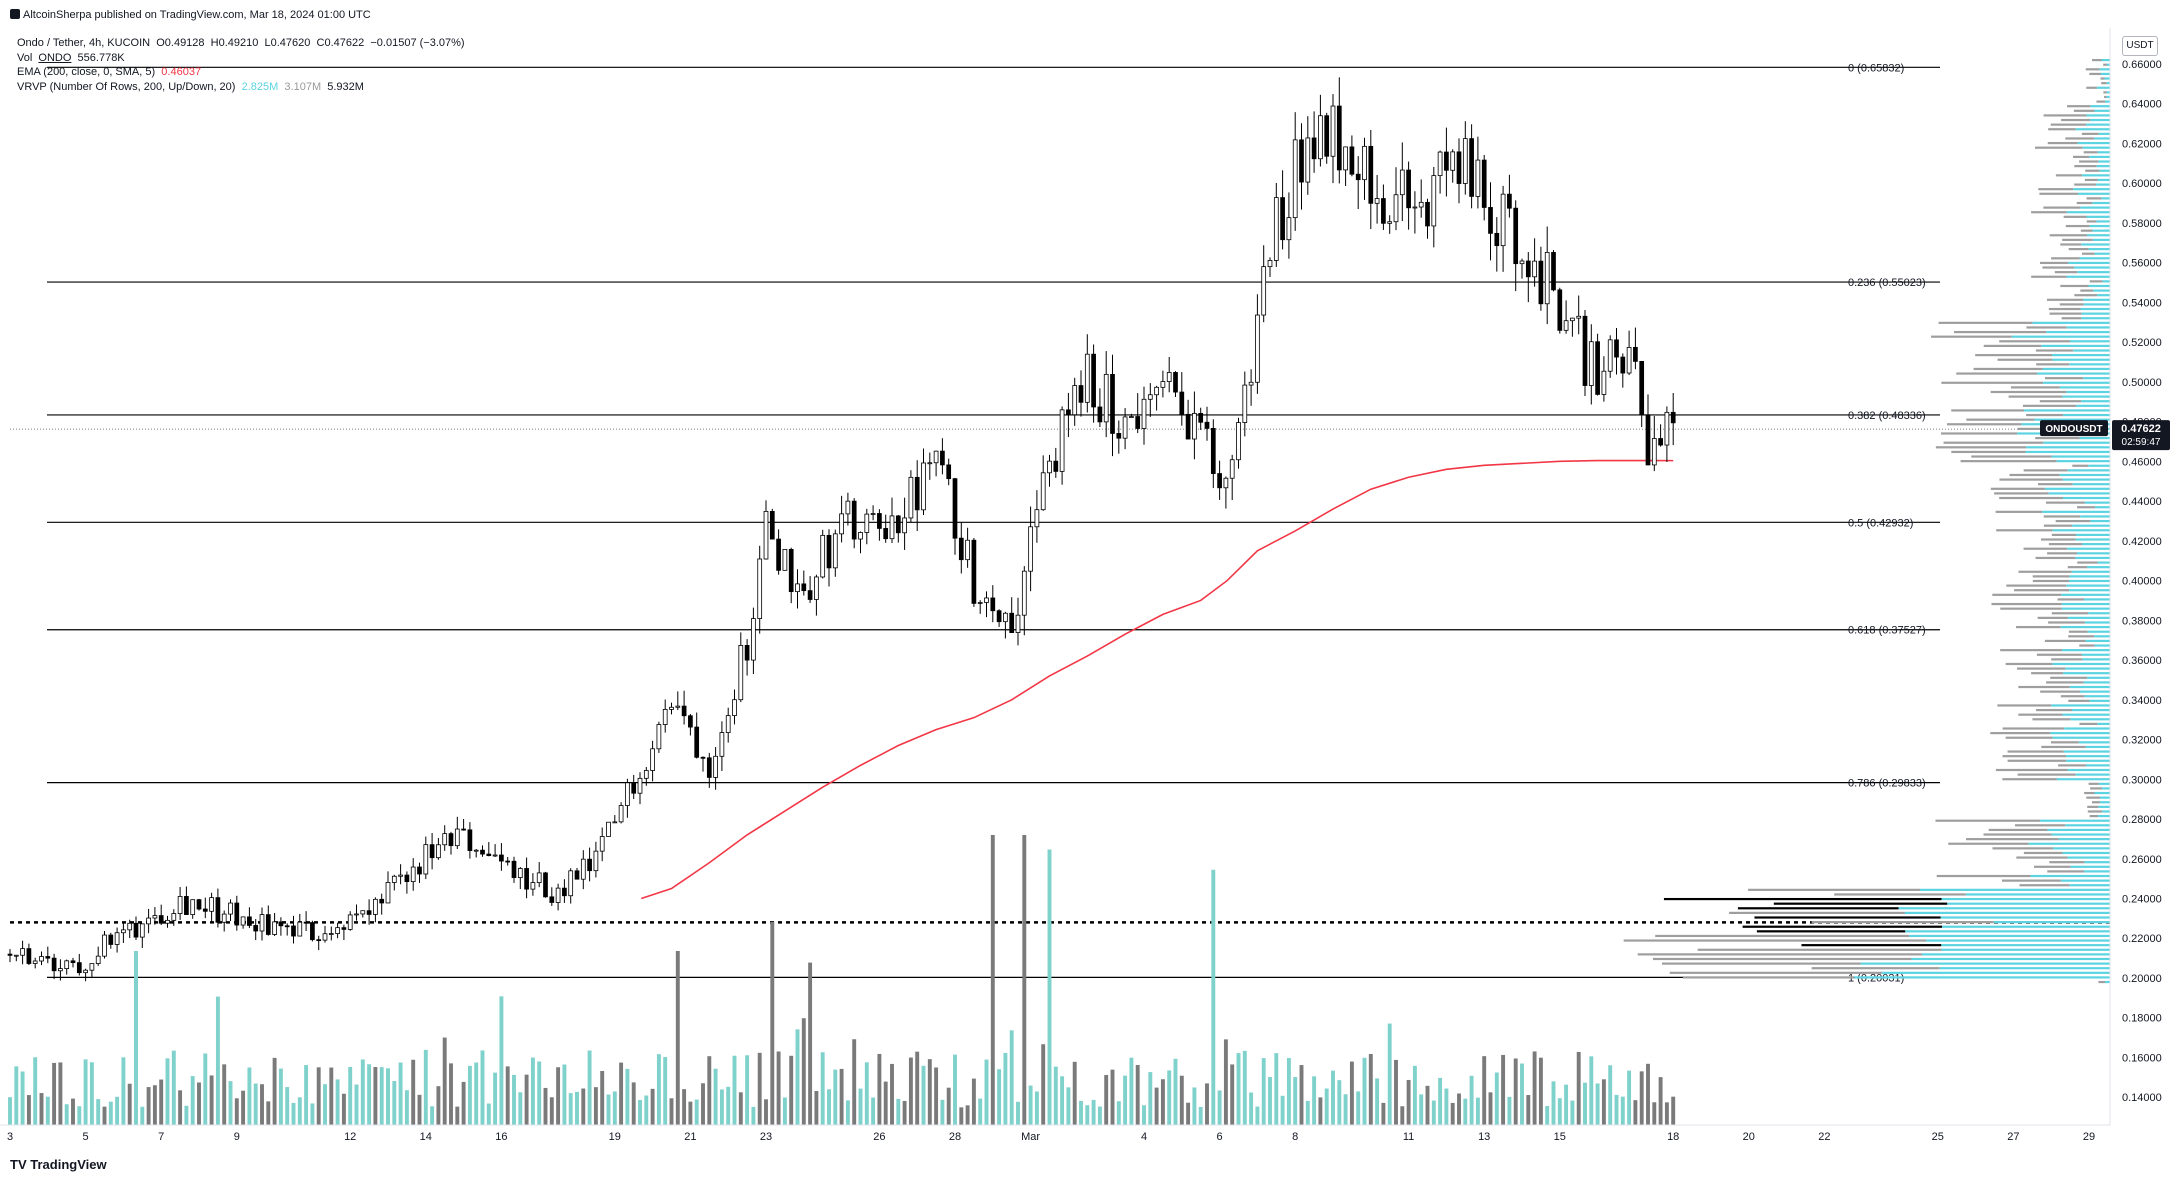 The height and width of the screenshot is (1179, 2182). I want to click on time-tick-13: 4, so click(1144, 1137).